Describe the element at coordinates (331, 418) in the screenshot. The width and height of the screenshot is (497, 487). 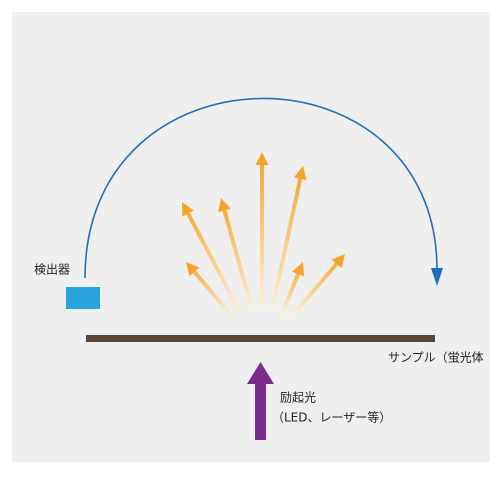
I see `excitation-source-label: （LED、レーザー等）` at that location.